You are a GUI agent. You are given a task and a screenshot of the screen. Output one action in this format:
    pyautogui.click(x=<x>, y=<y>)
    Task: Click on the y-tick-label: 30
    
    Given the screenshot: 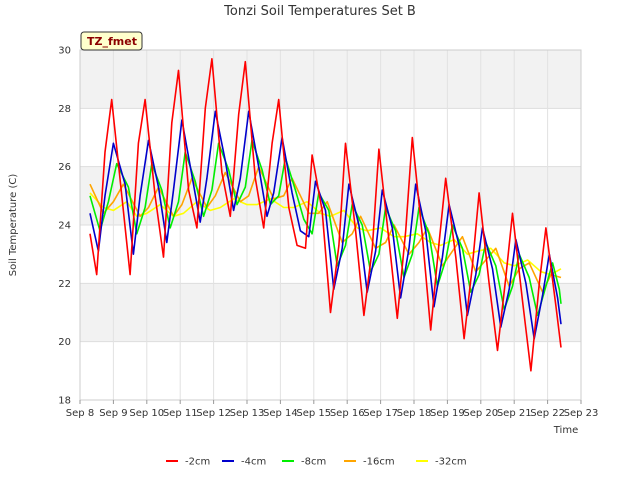 What is the action you would take?
    pyautogui.click(x=64, y=51)
    